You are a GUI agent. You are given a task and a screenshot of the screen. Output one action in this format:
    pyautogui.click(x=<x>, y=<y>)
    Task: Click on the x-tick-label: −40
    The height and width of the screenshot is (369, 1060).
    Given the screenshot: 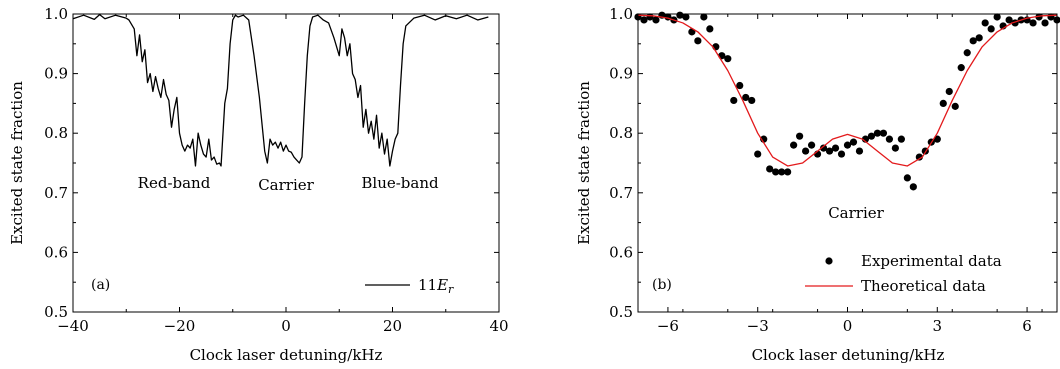 What is the action you would take?
    pyautogui.click(x=73, y=326)
    